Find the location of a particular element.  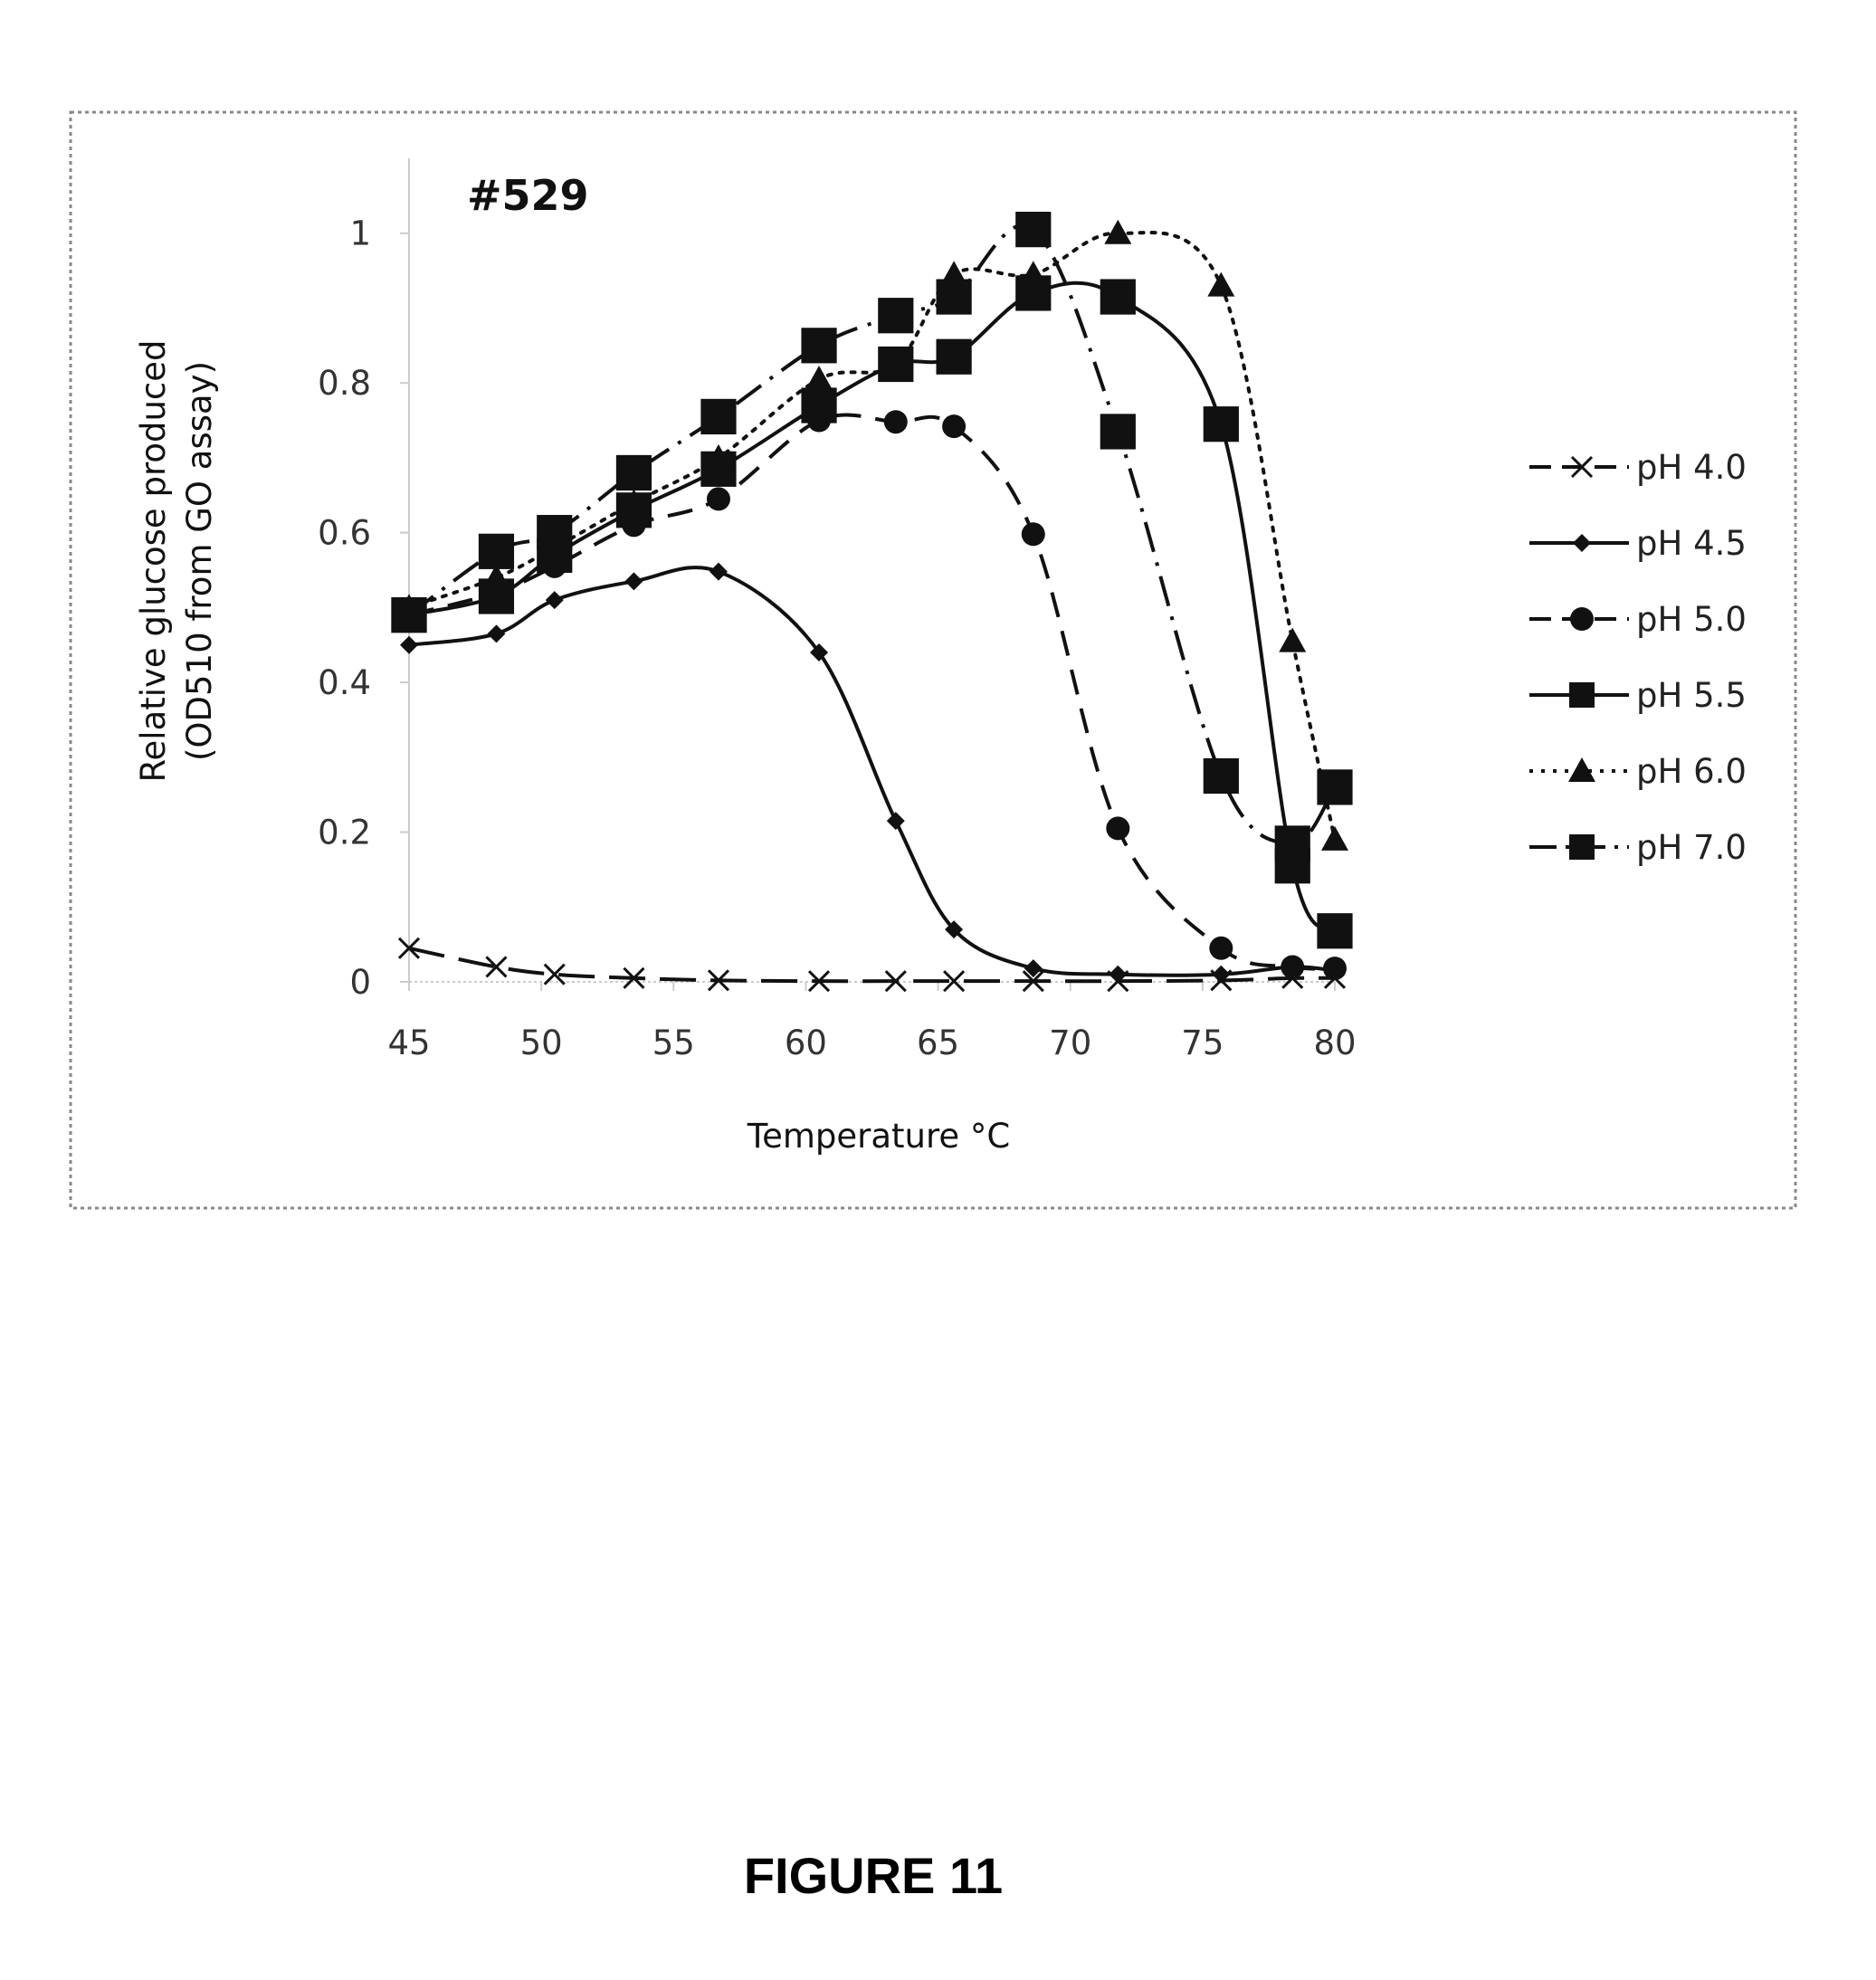

legend: pH 4.0 pH 4.5 pH 5.0 pH 5.5 pH 6.0 pH 7.0 is located at coordinates (1638, 657).